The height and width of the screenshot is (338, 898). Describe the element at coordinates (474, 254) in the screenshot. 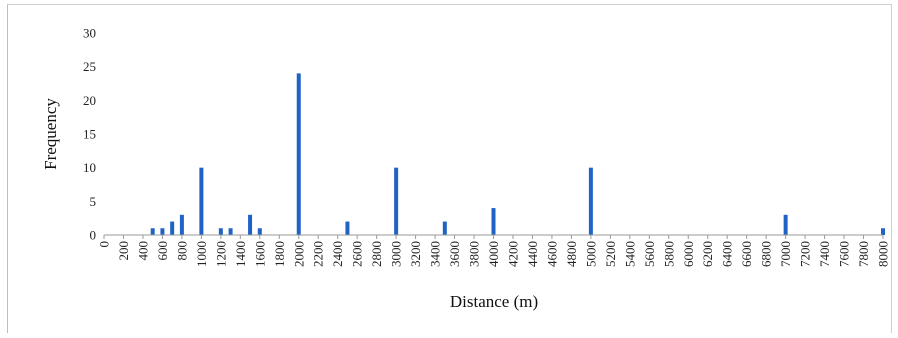

I see `x-tick-label: 3800` at that location.